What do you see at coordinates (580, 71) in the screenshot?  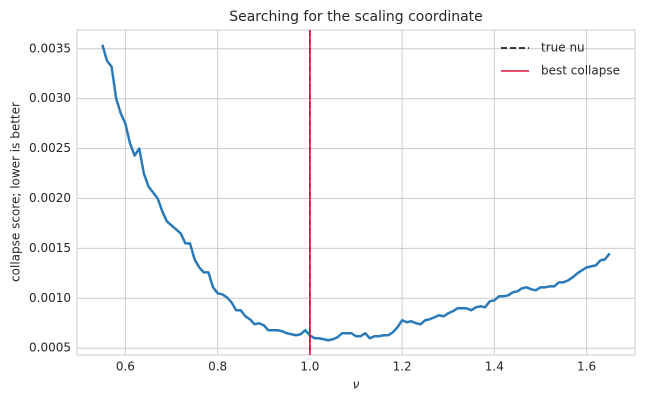 I see `legend-label: best collapse` at bounding box center [580, 71].